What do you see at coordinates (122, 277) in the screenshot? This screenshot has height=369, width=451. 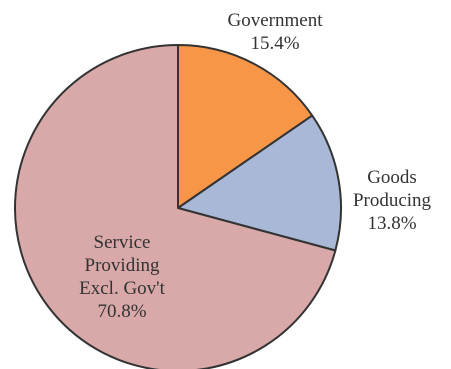 I see `slice-label: Service Providing Excl. Gov't 70.8%` at bounding box center [122, 277].